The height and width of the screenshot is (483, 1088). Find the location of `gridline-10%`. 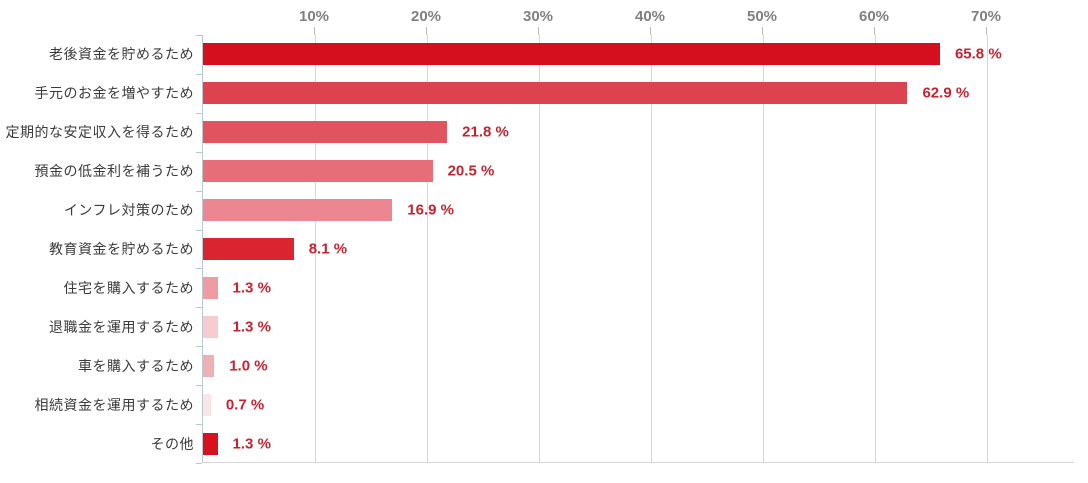

gridline-10% is located at coordinates (315, 248).